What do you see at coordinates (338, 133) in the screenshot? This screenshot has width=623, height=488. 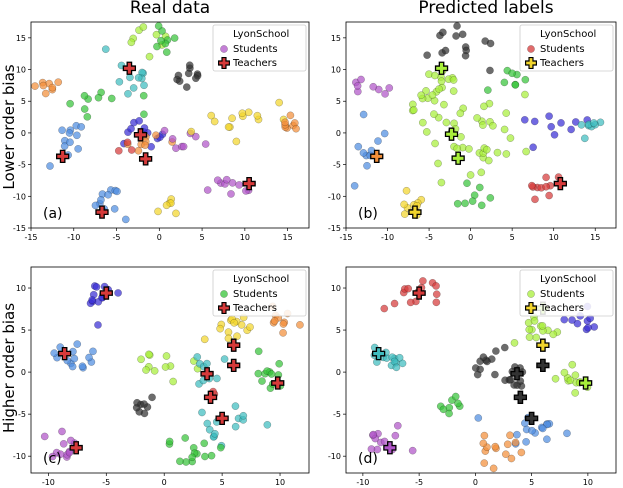 I see `y-tick-label: 0` at bounding box center [338, 133].